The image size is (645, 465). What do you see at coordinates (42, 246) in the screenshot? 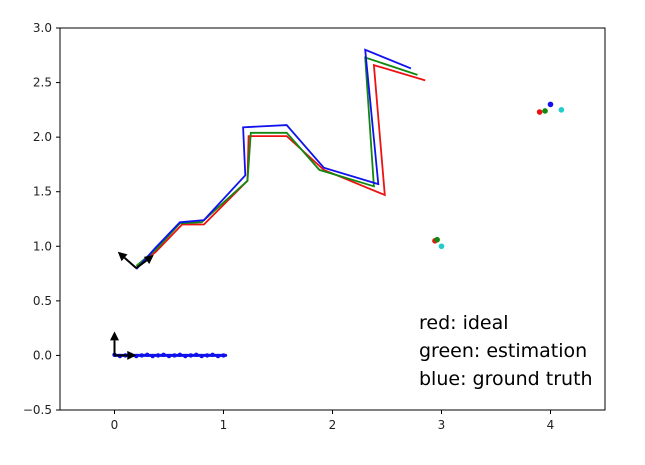
I see `y-tick-label: 1.0` at bounding box center [42, 246].